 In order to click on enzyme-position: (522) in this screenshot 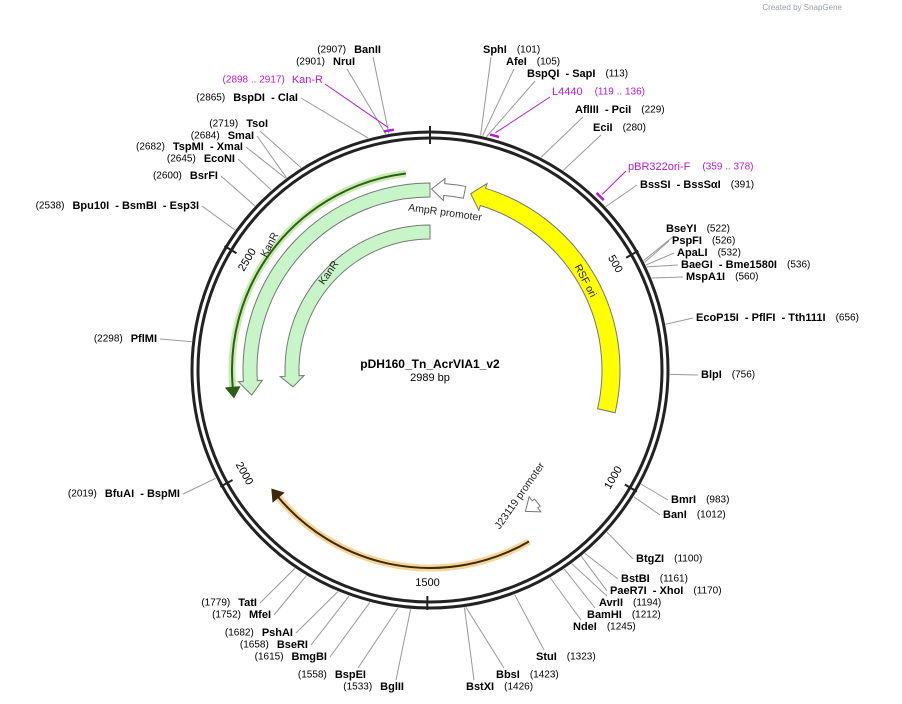, I will do `click(718, 229)`.